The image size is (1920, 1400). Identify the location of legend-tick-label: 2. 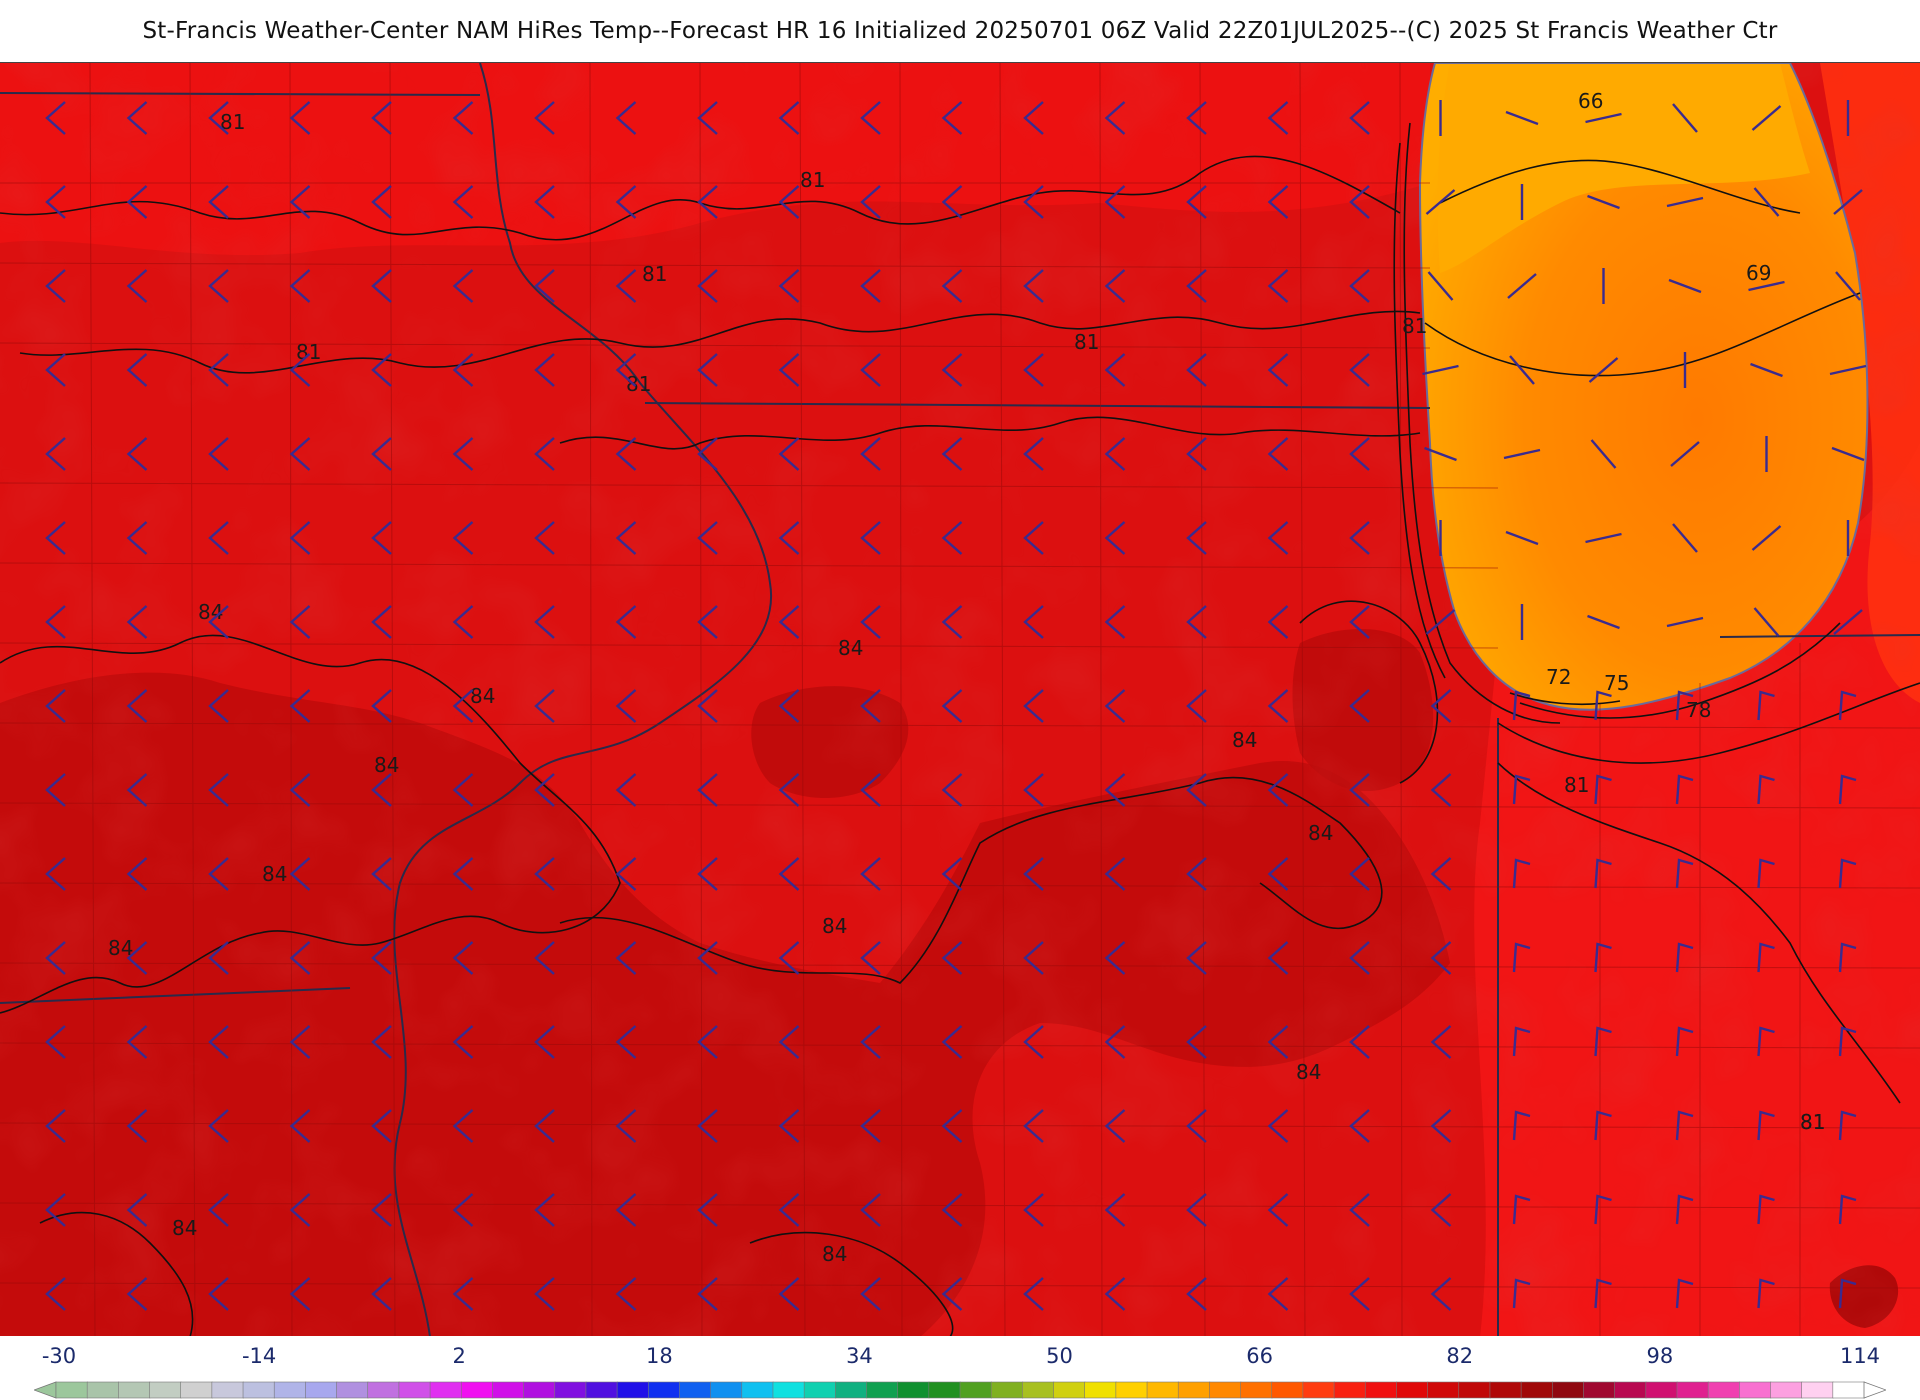
(459, 1356).